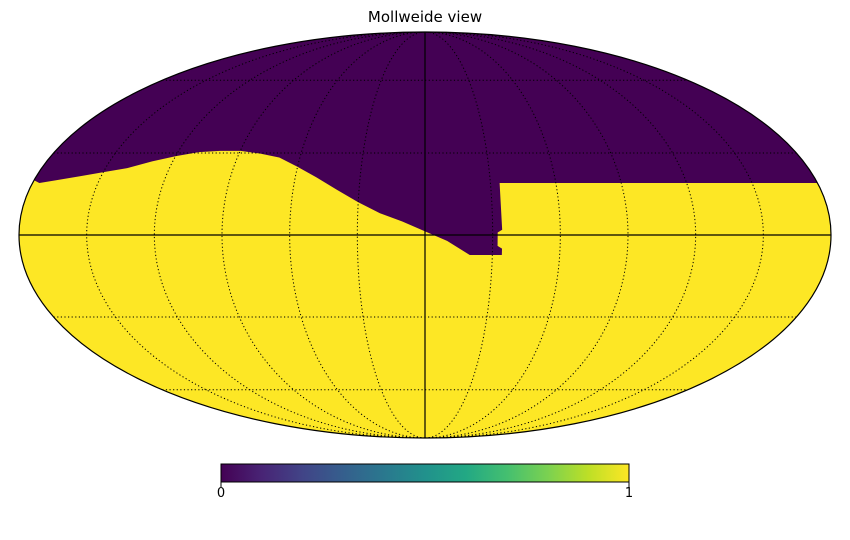 This screenshot has height=540, width=850. I want to click on colorbar-max-label: 1, so click(629, 493).